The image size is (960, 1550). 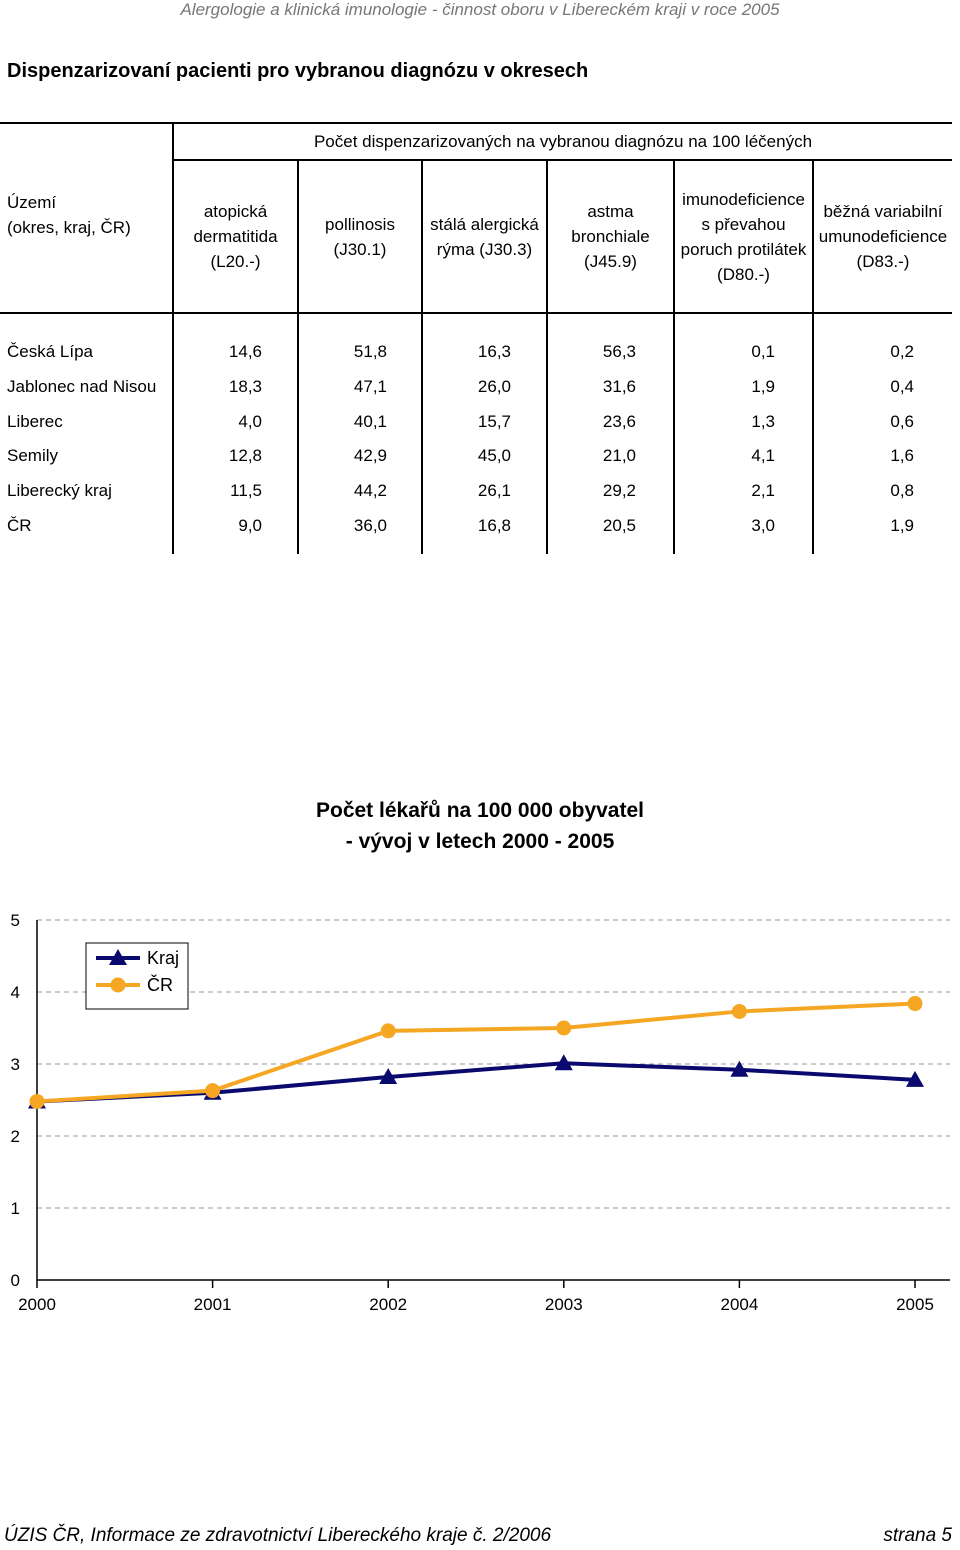 I want to click on legend-marker, so click(x=118, y=985).